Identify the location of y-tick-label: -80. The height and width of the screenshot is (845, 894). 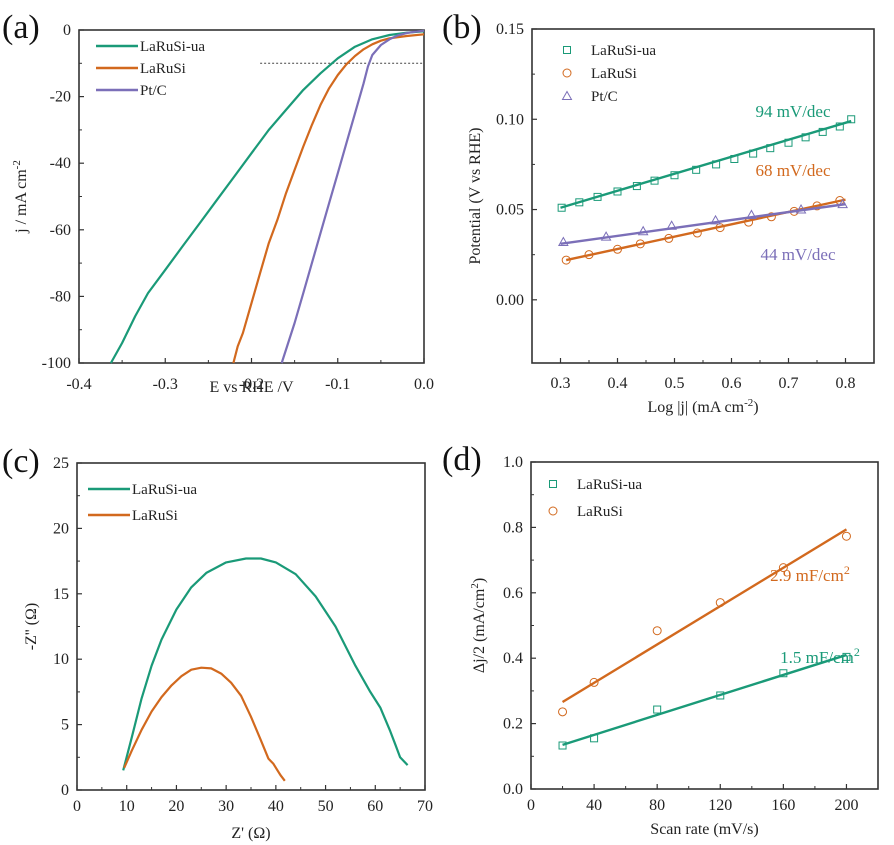
(60, 296).